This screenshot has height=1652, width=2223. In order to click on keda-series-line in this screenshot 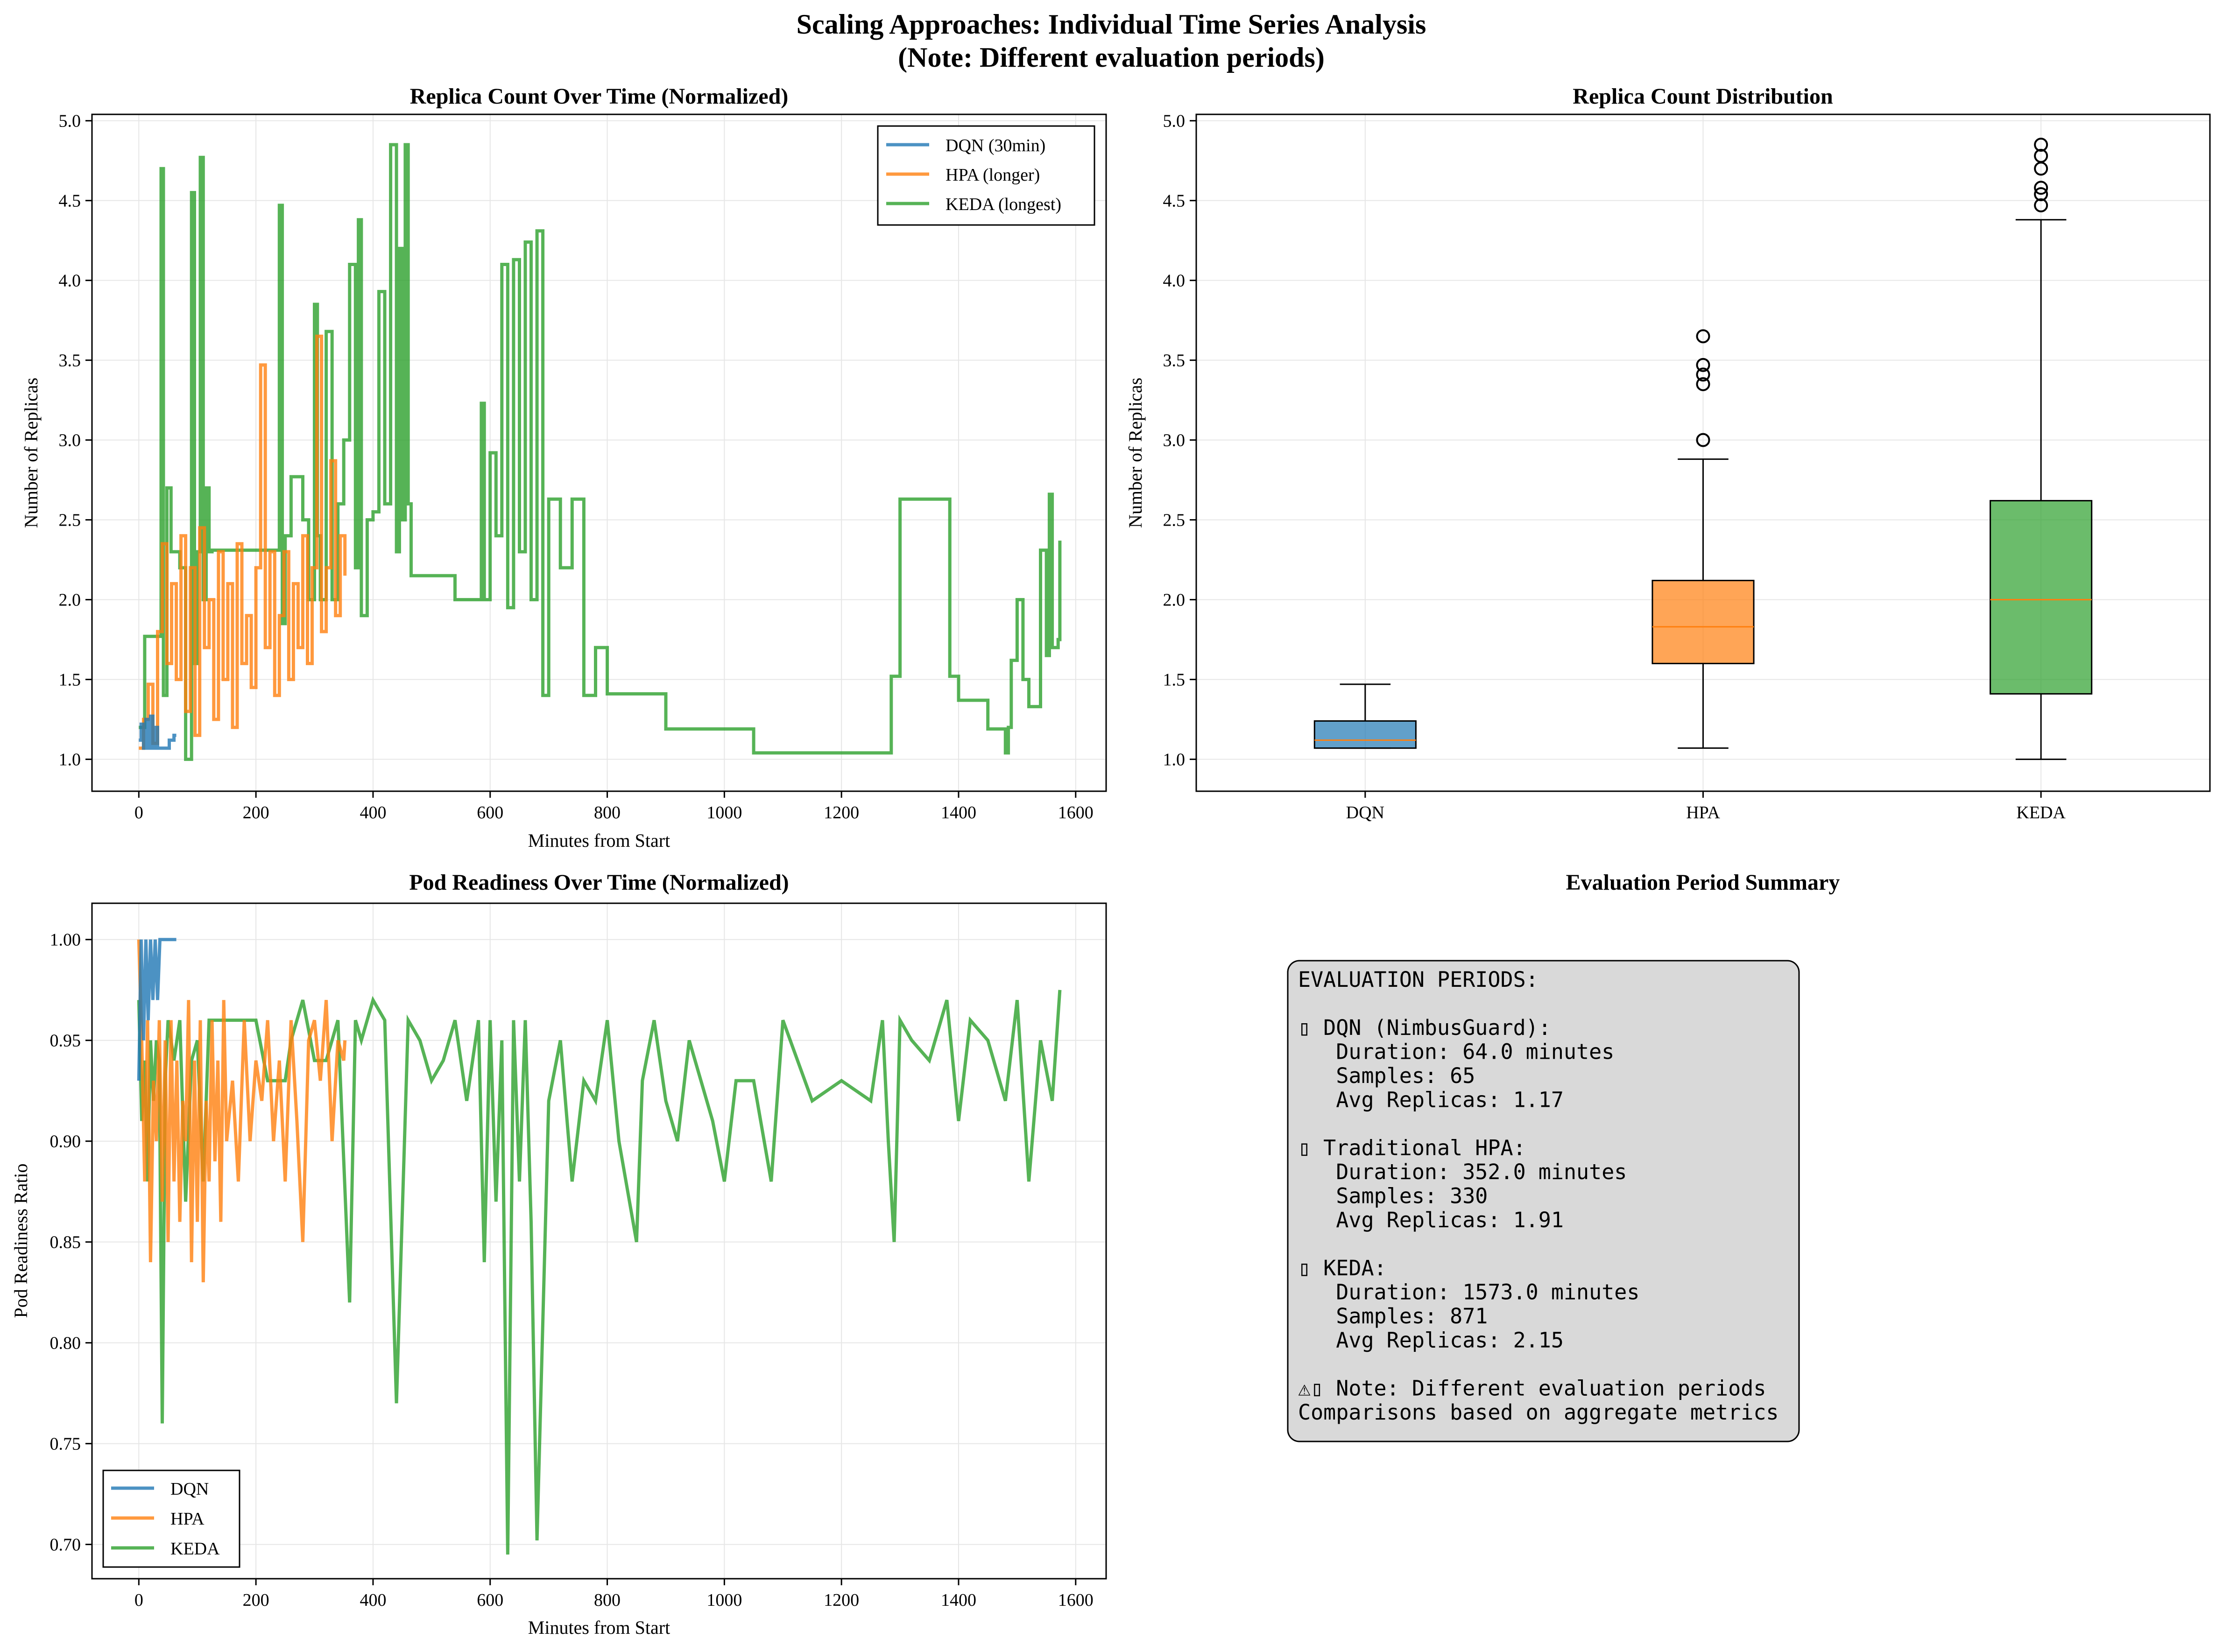, I will do `click(599, 1272)`.